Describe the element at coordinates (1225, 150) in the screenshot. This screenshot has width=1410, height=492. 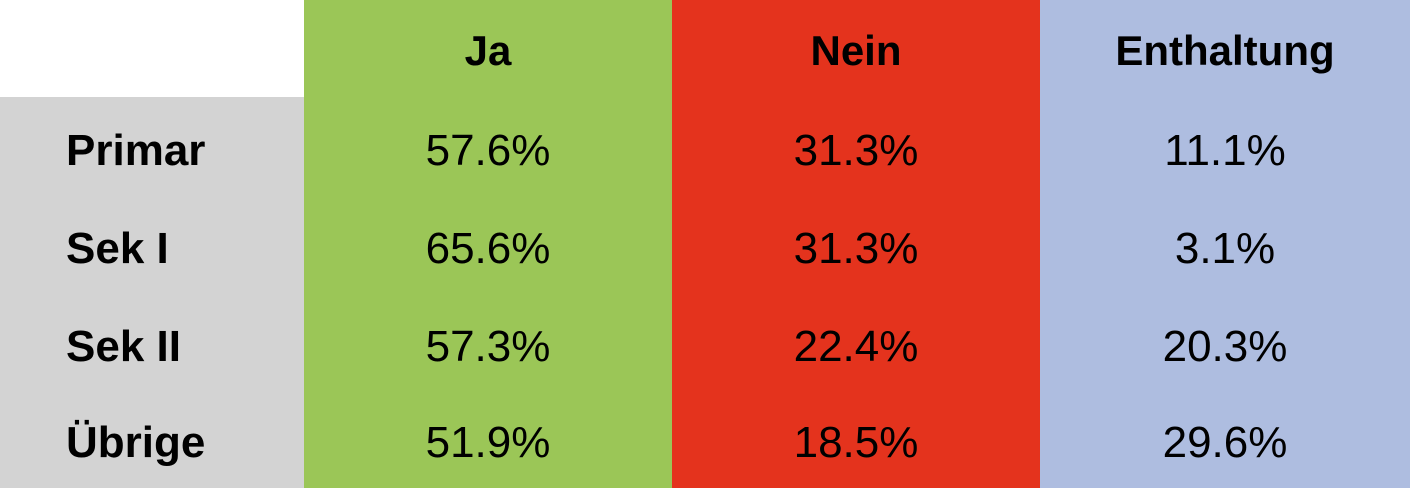
I see `value-cell-primar-enthaltung: 11.1%` at that location.